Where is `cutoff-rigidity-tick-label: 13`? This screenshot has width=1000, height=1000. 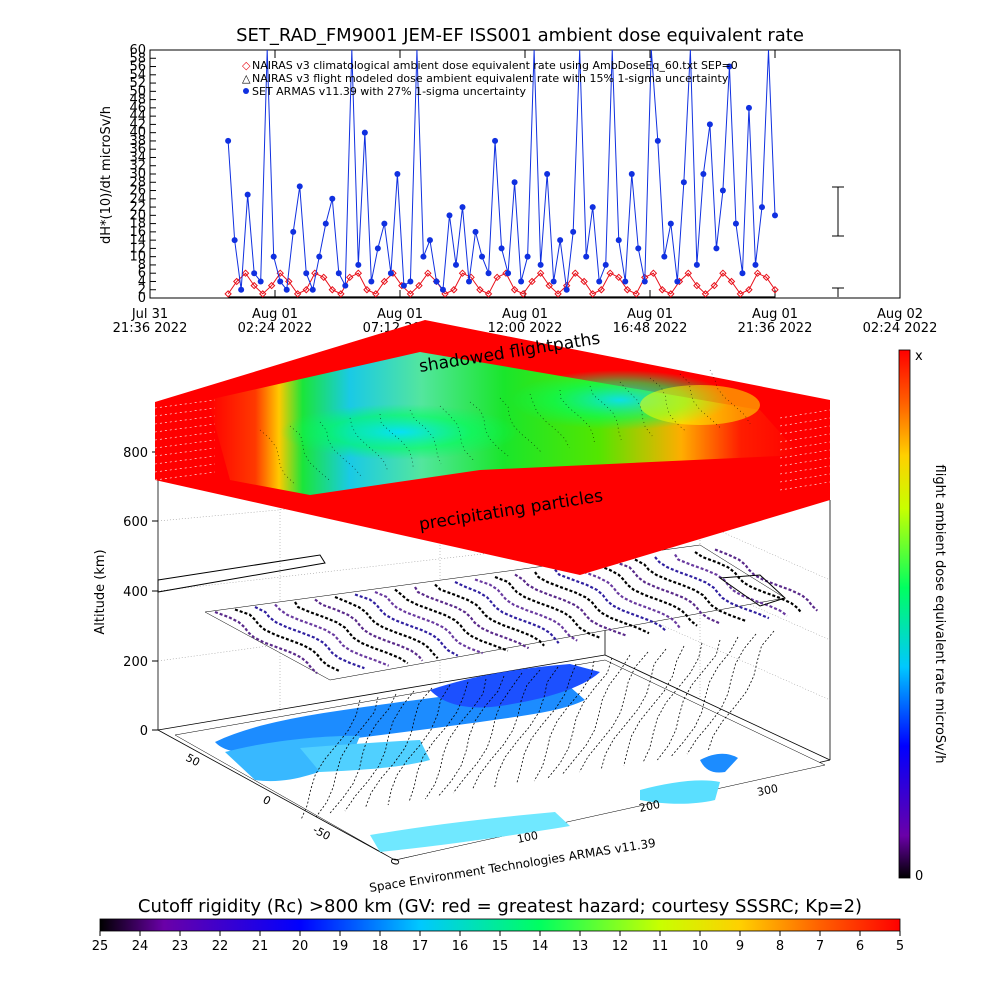 cutoff-rigidity-tick-label: 13 is located at coordinates (580, 946).